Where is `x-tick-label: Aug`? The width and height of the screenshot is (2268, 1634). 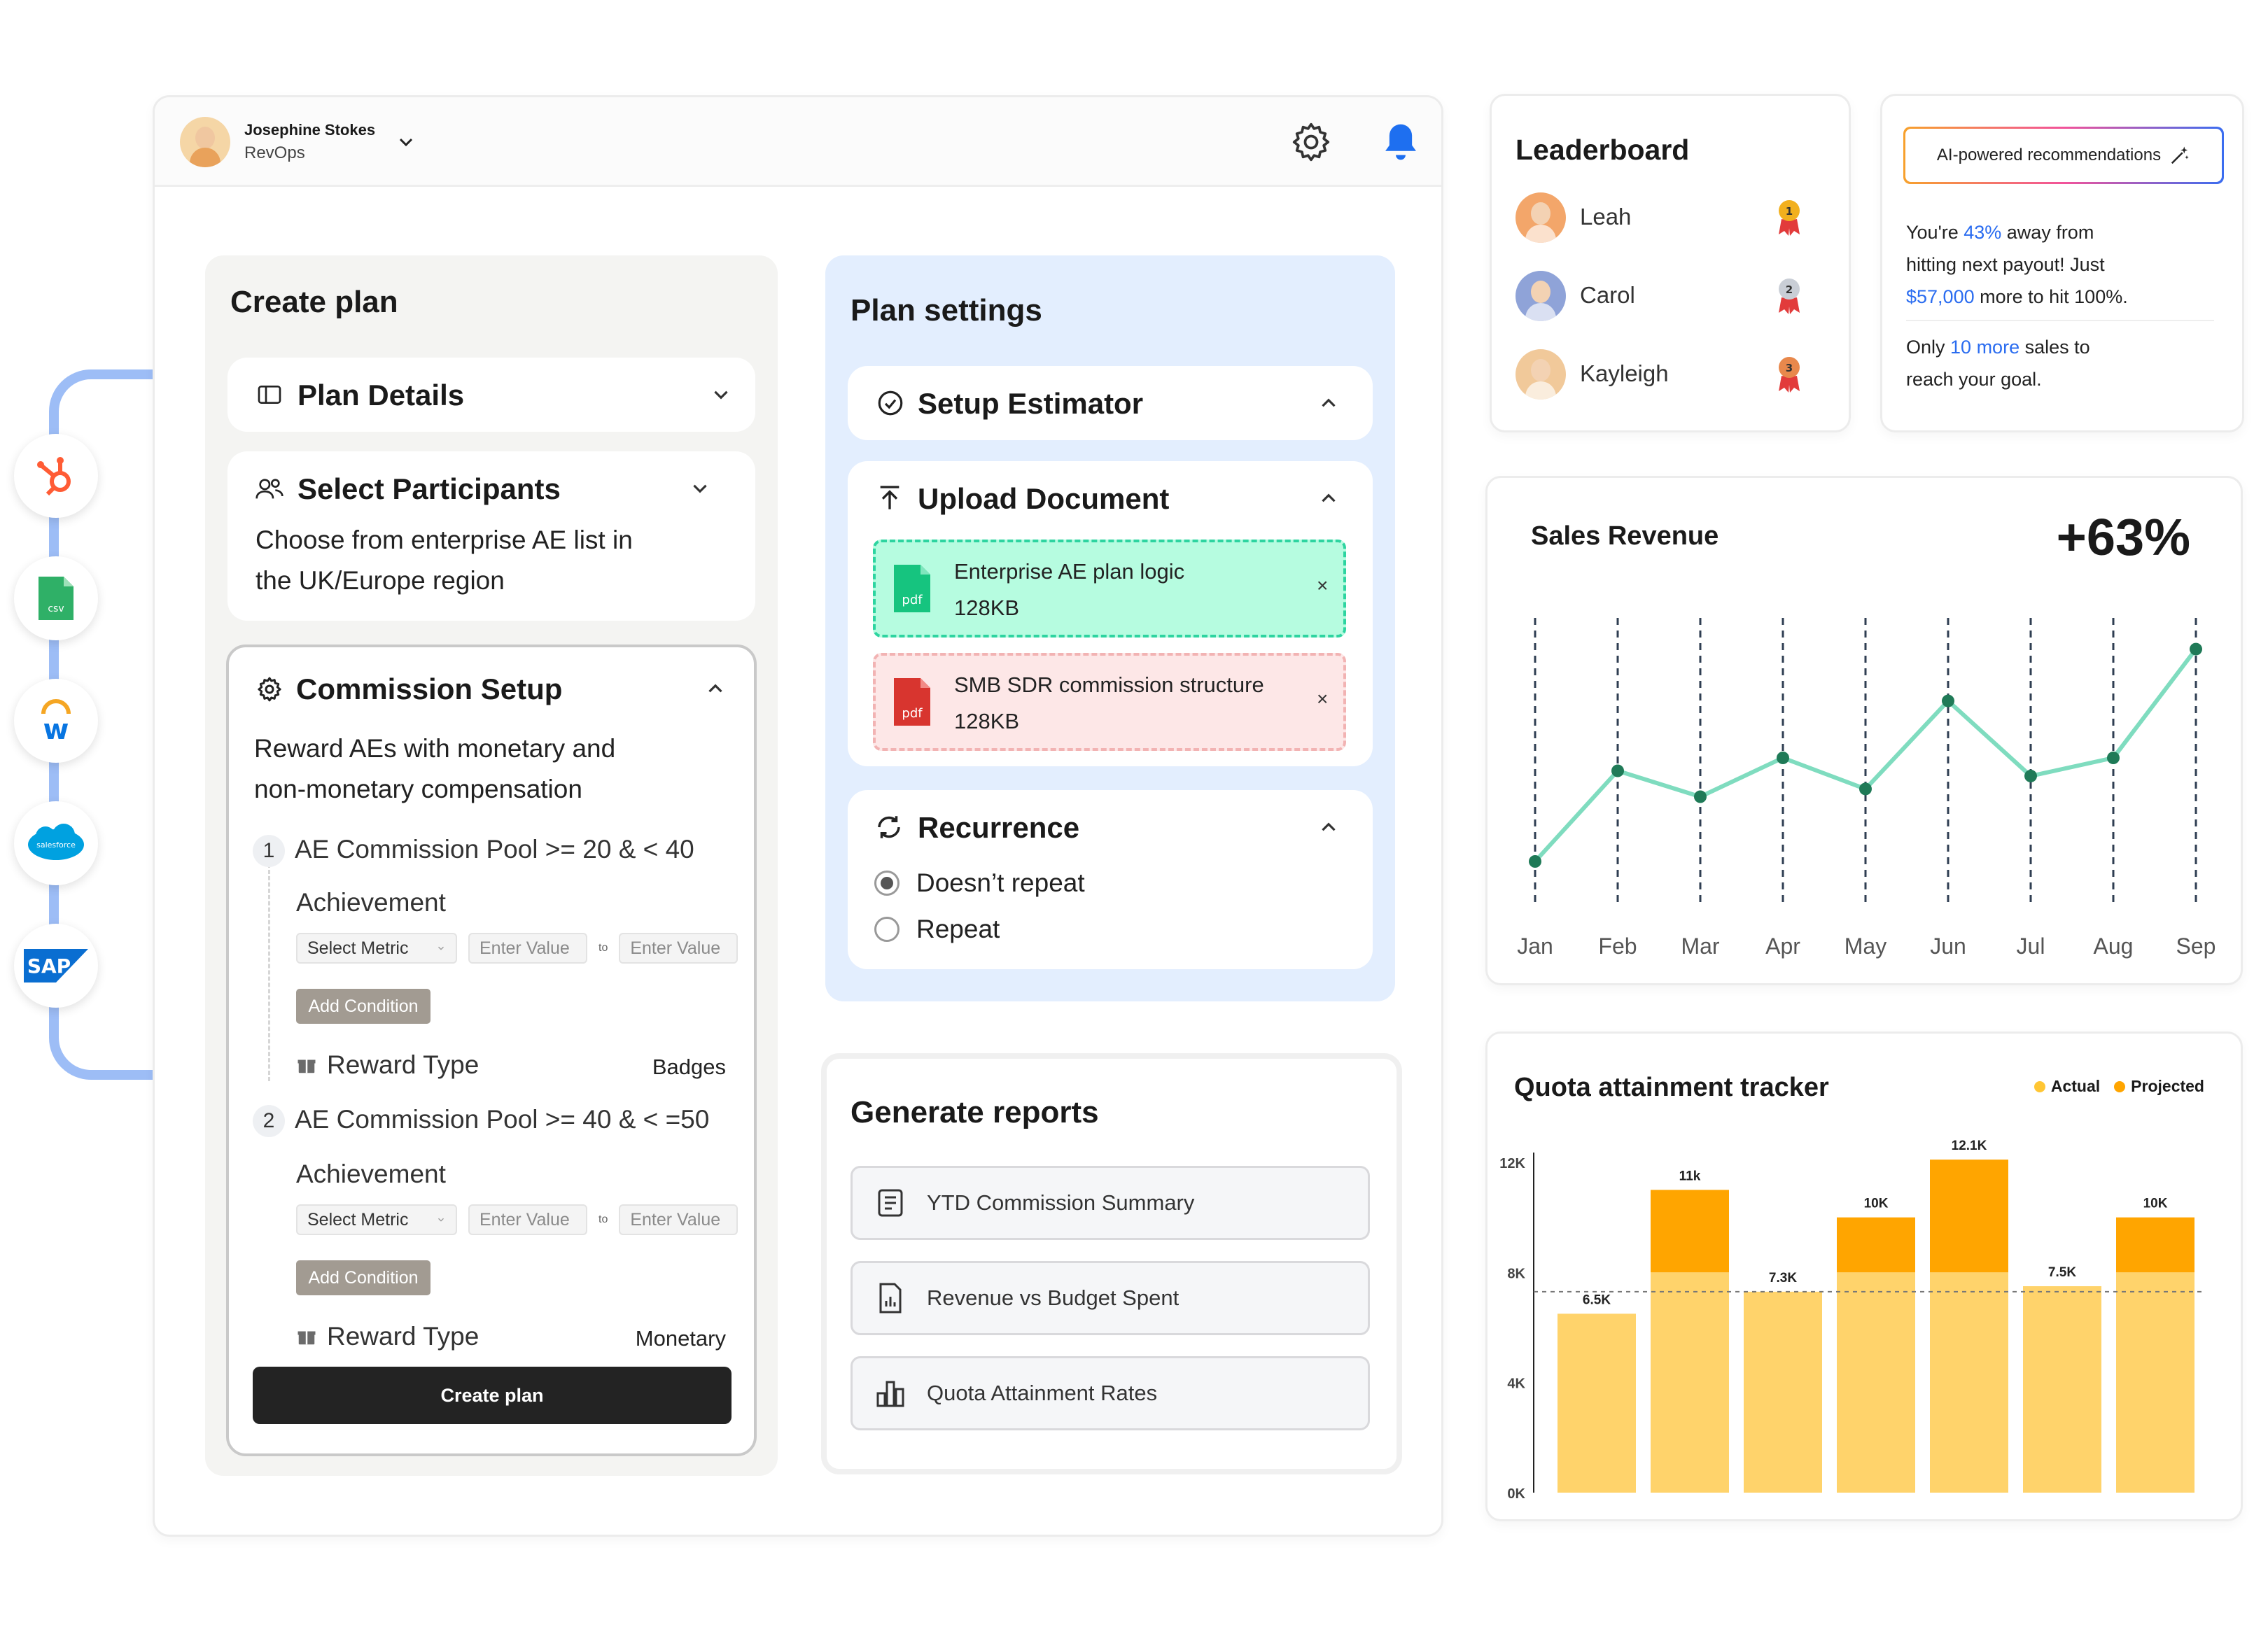
x-tick-label: Aug is located at coordinates (2114, 946).